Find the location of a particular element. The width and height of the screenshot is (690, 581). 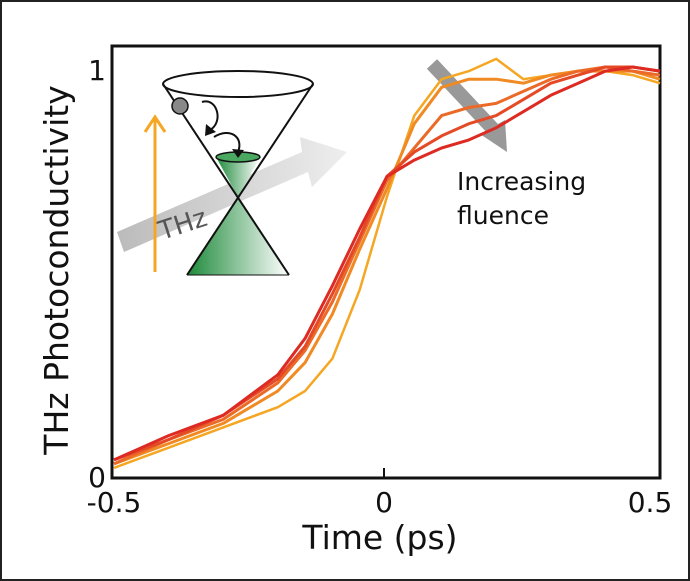

x-tick-label: -0.5 is located at coordinates (114, 502).